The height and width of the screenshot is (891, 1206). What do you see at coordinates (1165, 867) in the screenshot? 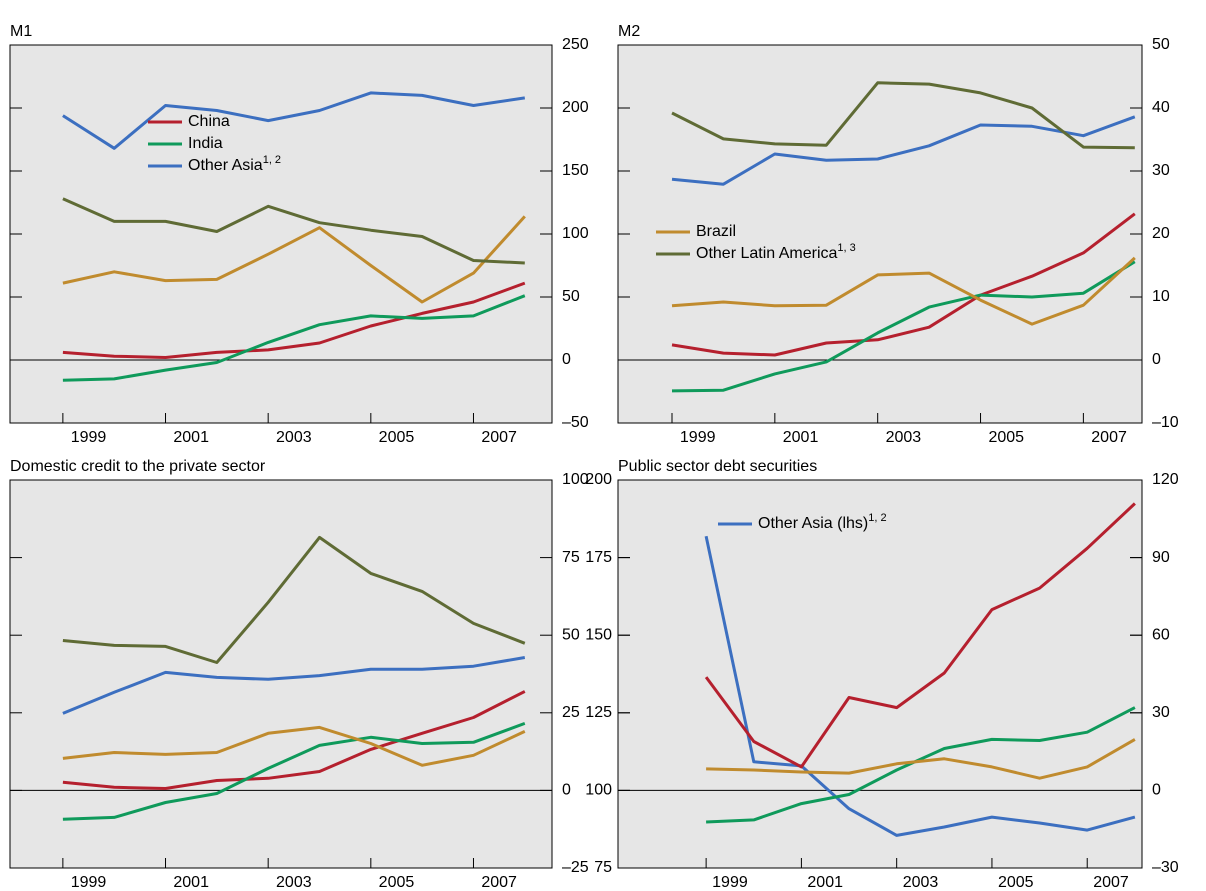
I see `y-tick-label: –30` at bounding box center [1165, 867].